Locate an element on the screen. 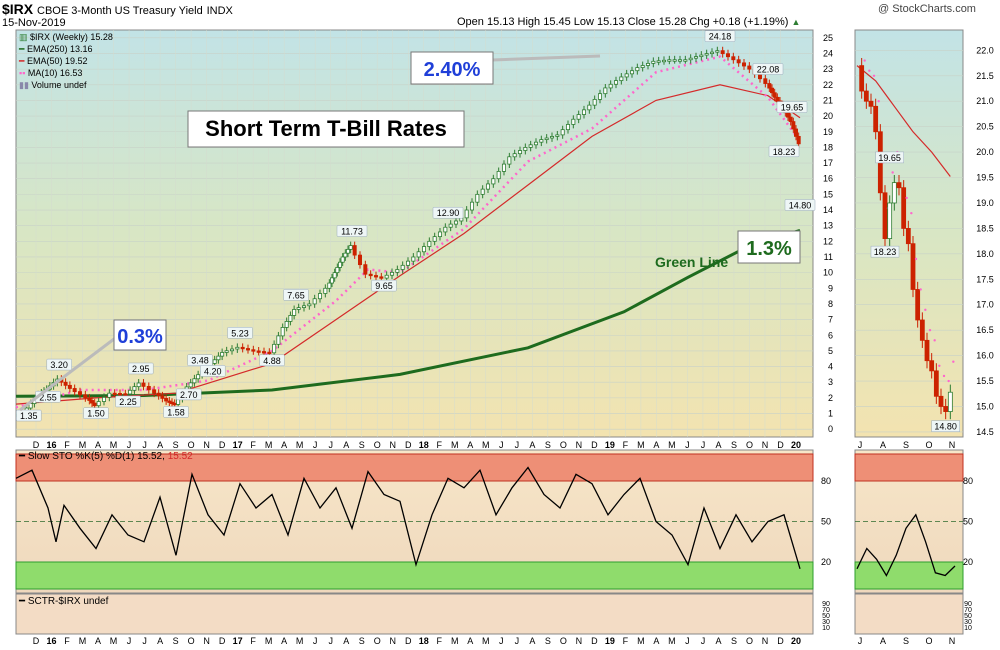 The image size is (1000, 650). sto-band is located at coordinates (414, 467).